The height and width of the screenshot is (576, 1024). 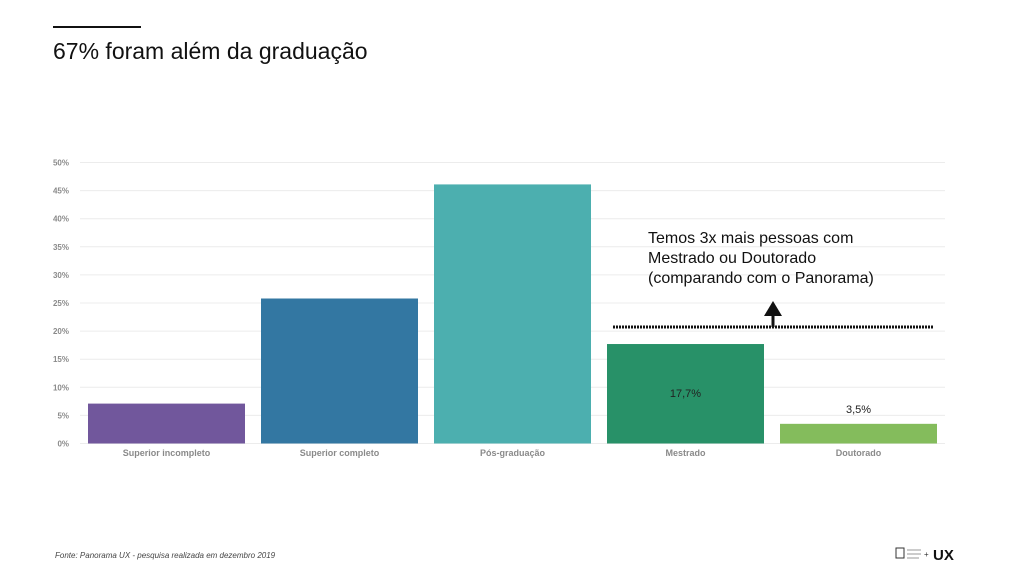 What do you see at coordinates (210, 51) in the screenshot?
I see `page-title: 67% foram além da graduação` at bounding box center [210, 51].